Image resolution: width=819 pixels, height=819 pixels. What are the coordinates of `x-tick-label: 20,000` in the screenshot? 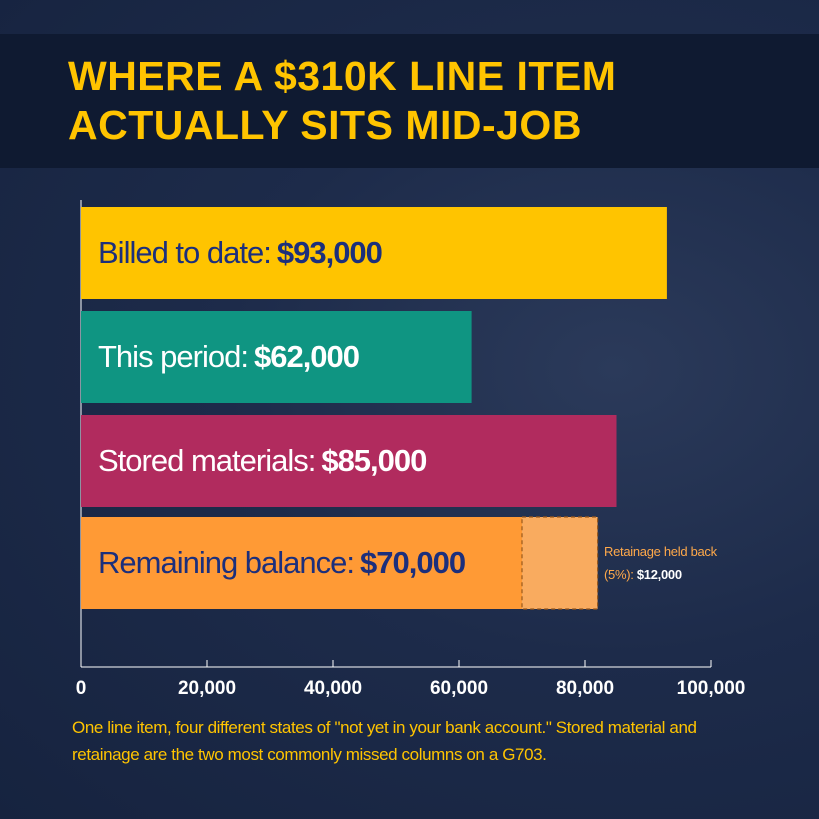 It's located at (207, 688).